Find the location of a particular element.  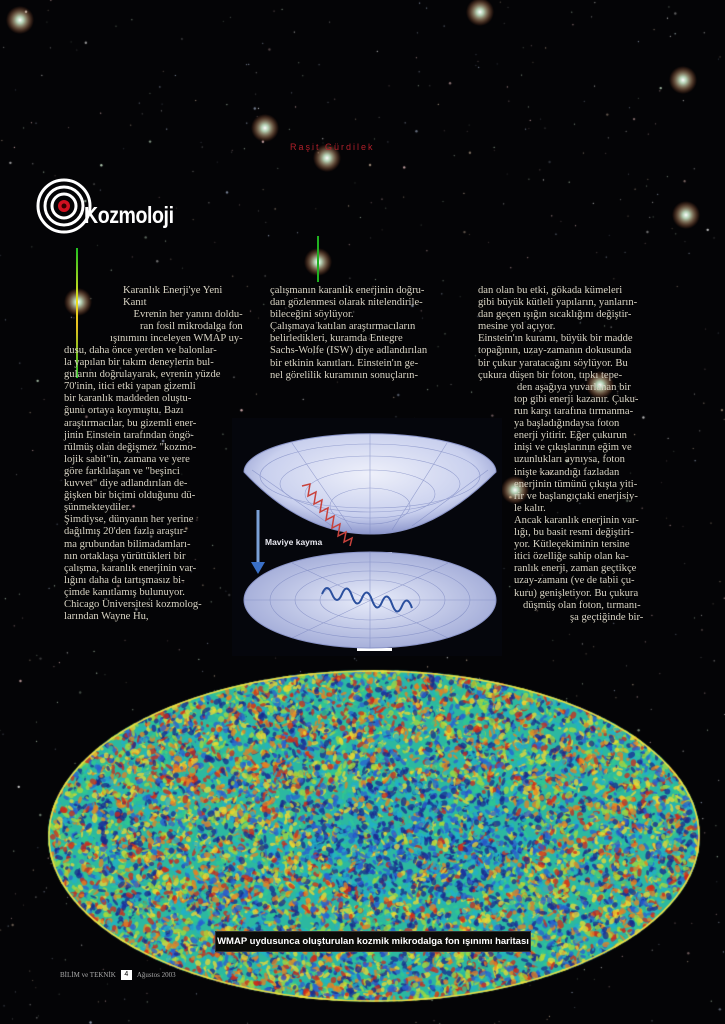

blueshift-wave is located at coordinates (367, 600).